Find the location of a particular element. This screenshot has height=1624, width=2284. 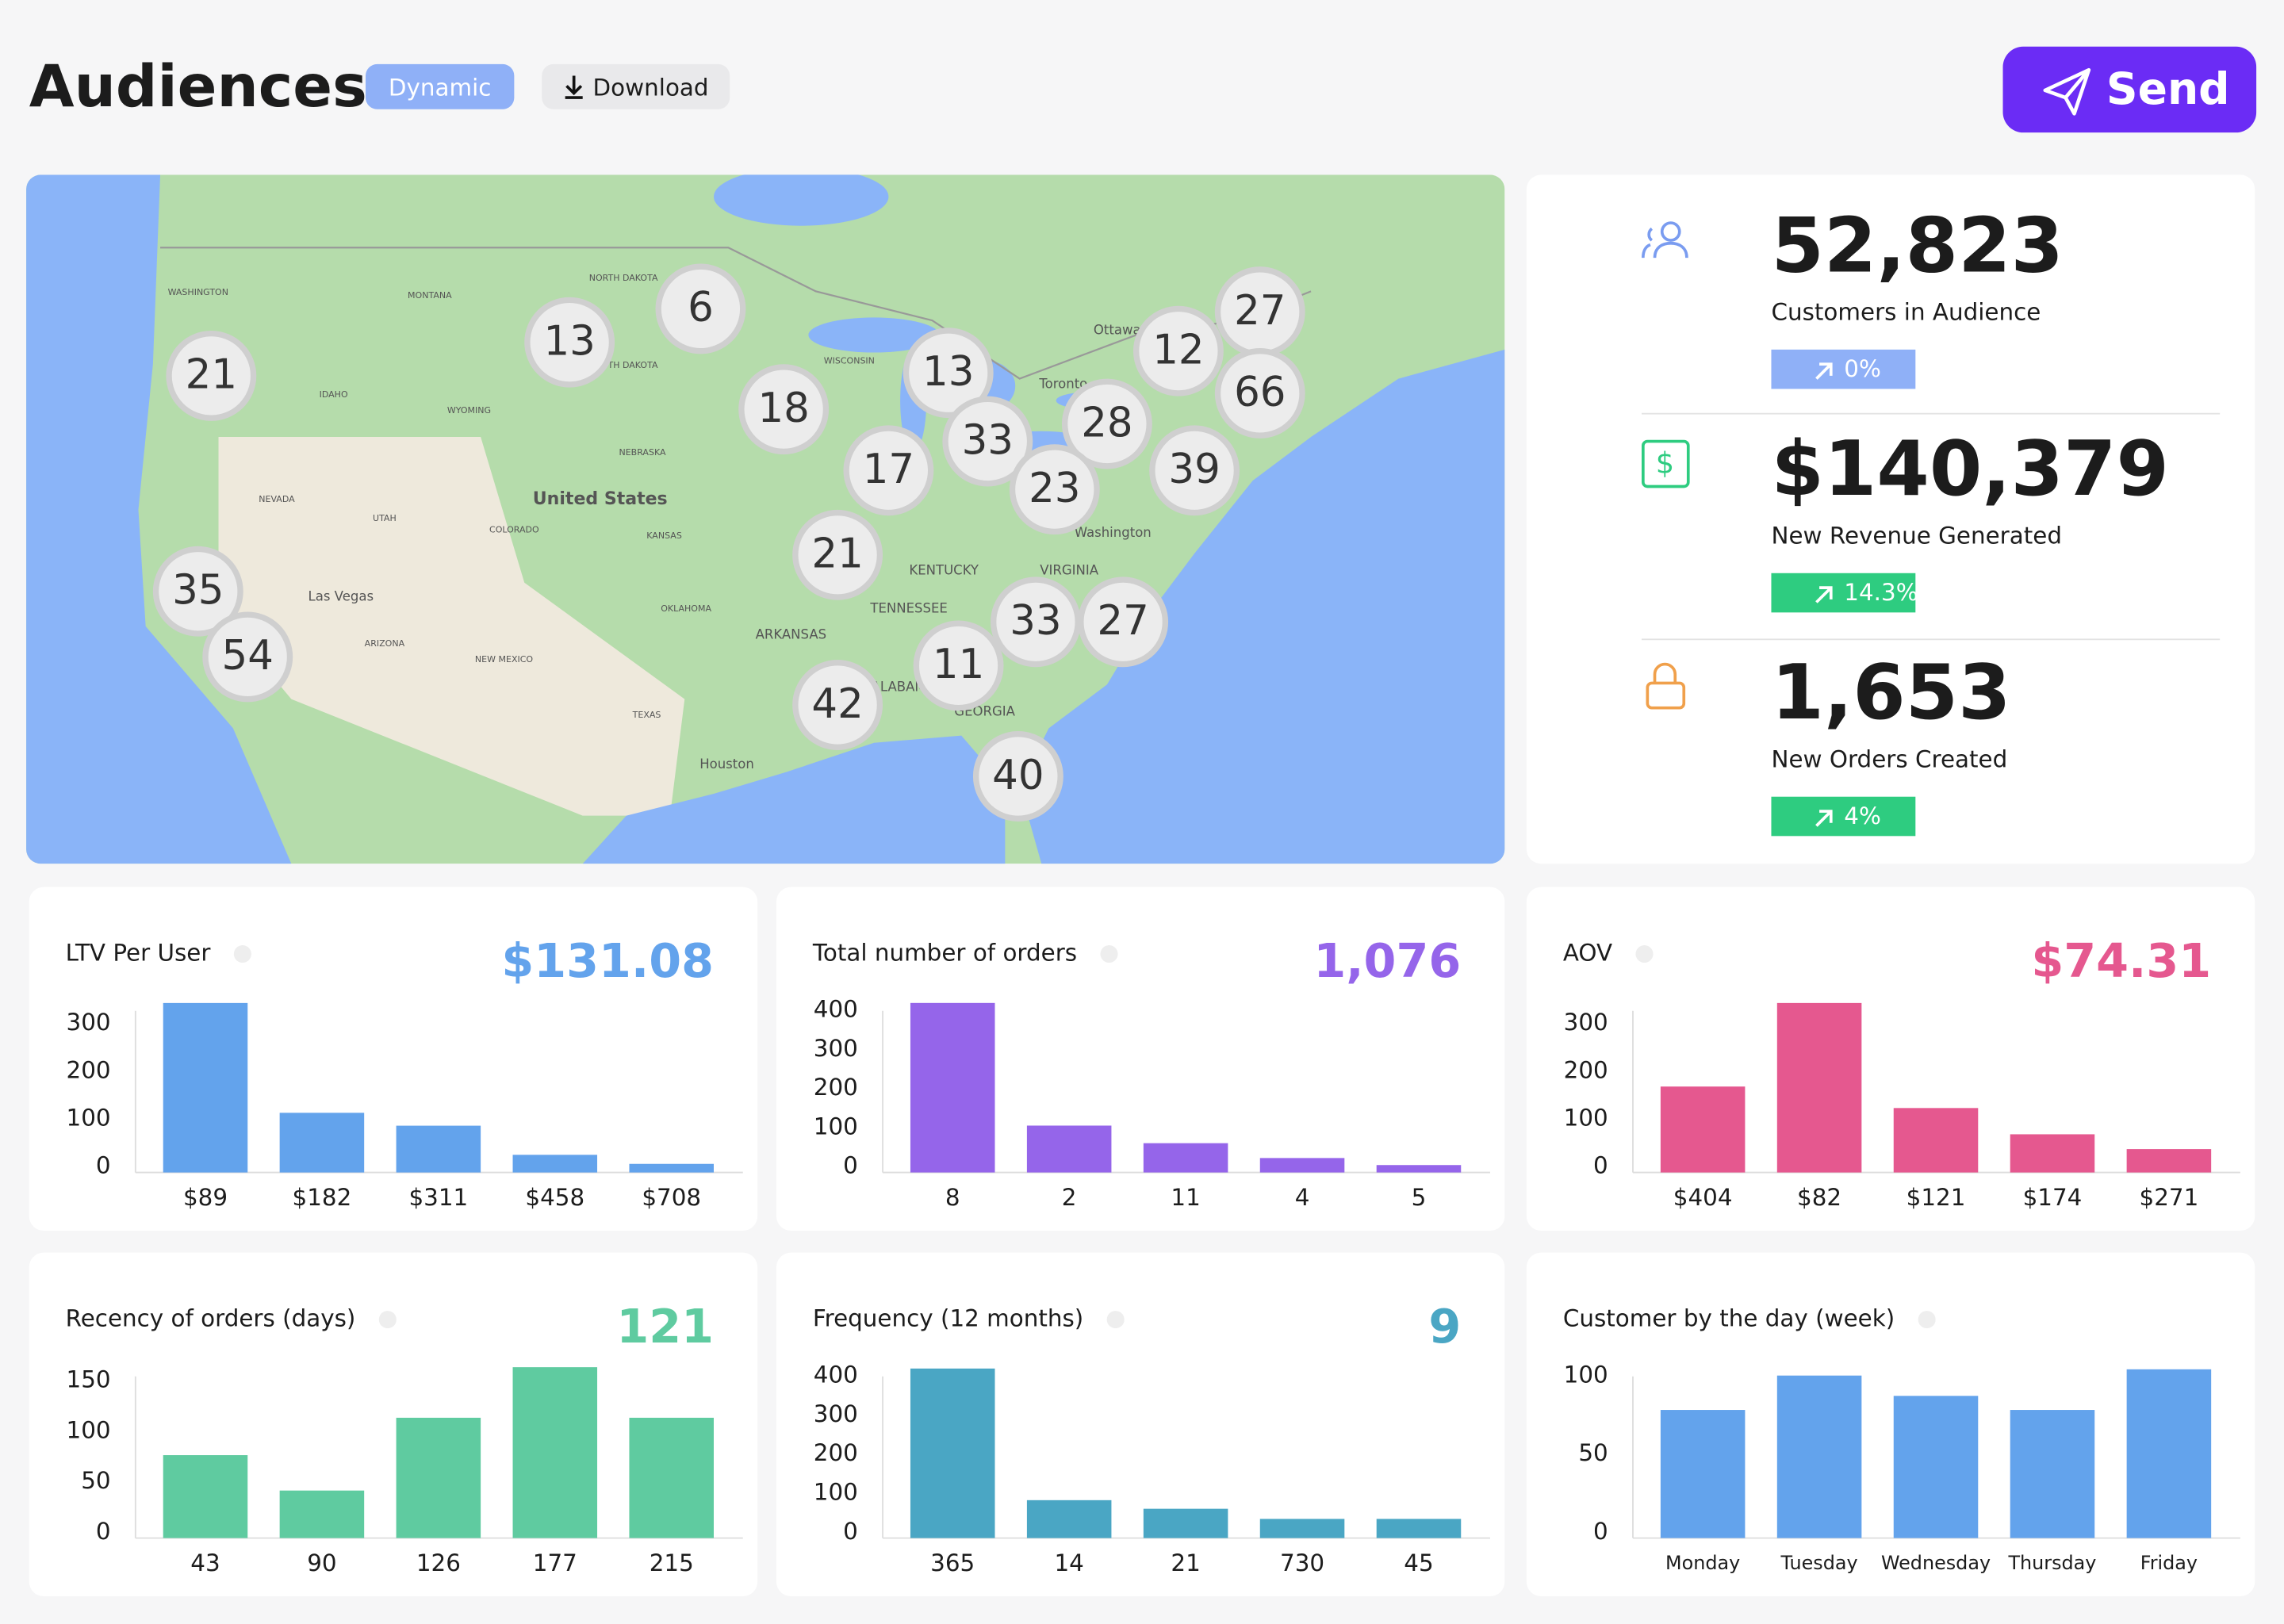

map-label: Ottawa is located at coordinates (1117, 329).